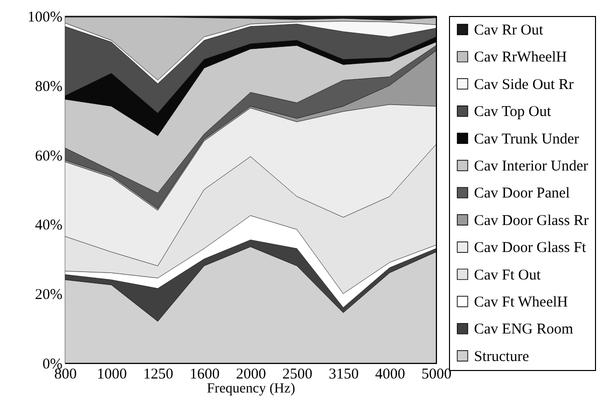 Image resolution: width=602 pixels, height=417 pixels. What do you see at coordinates (48, 86) in the screenshot?
I see `y-tick-label: 80%` at bounding box center [48, 86].